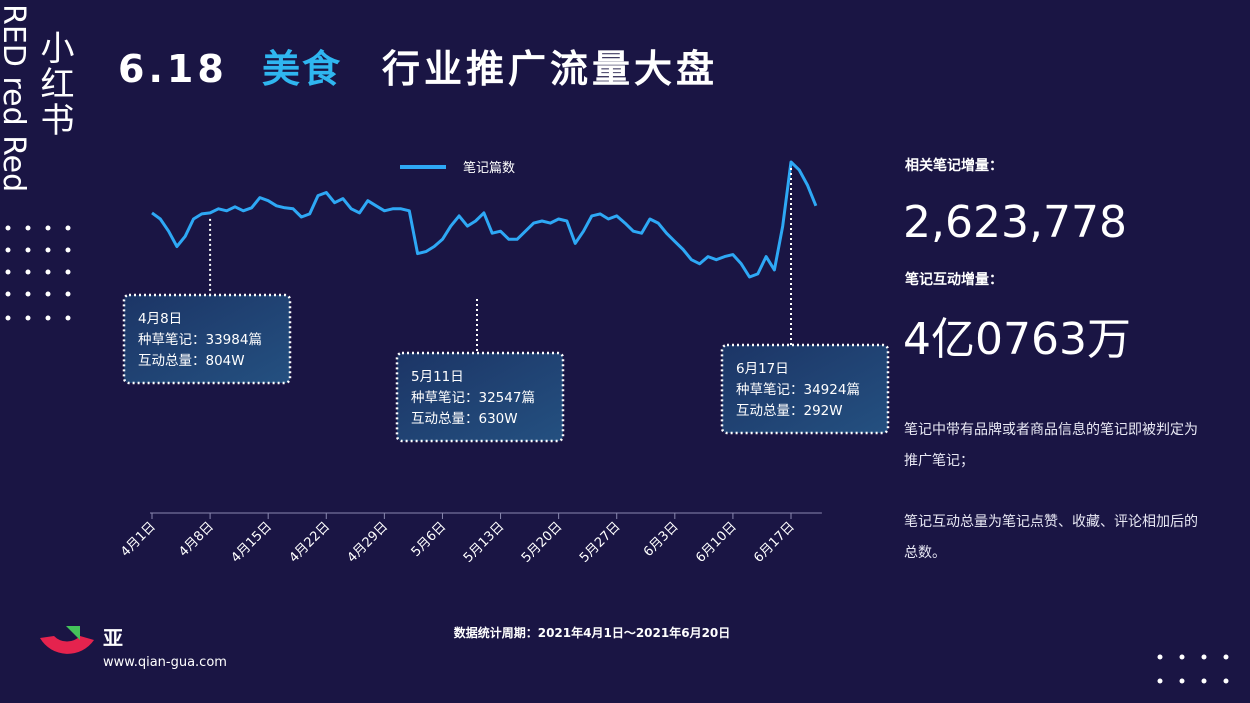  What do you see at coordinates (1015, 222) in the screenshot?
I see `summary-value: 2,623,778` at bounding box center [1015, 222].